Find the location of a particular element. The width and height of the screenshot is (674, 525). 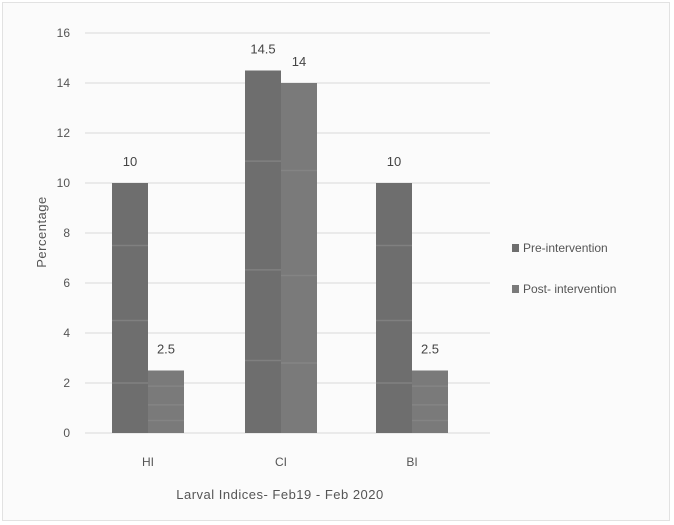

legend-swatch-pre-intervention is located at coordinates (515, 248).